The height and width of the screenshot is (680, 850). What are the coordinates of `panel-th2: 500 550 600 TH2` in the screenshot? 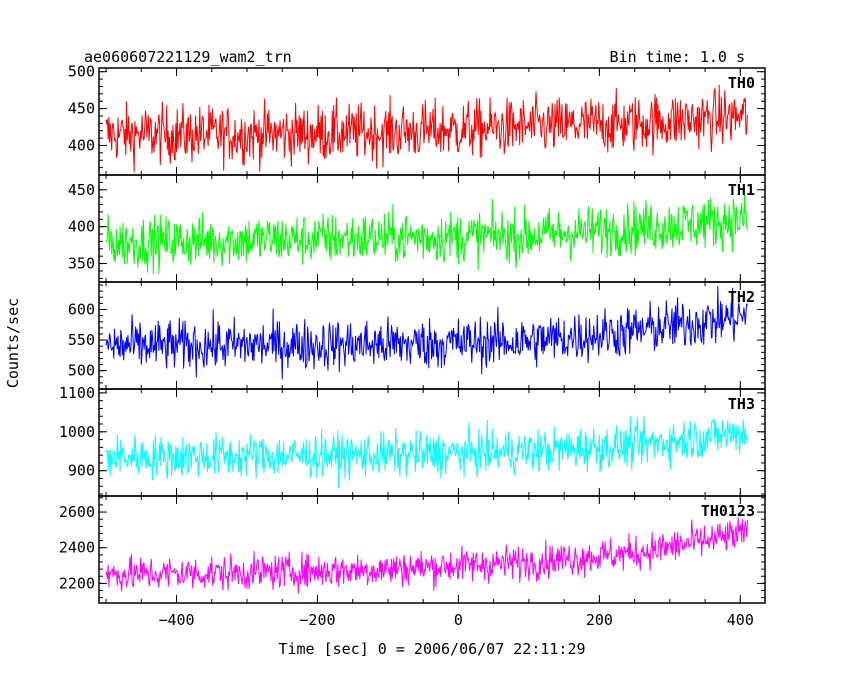 It's located at (417, 335).